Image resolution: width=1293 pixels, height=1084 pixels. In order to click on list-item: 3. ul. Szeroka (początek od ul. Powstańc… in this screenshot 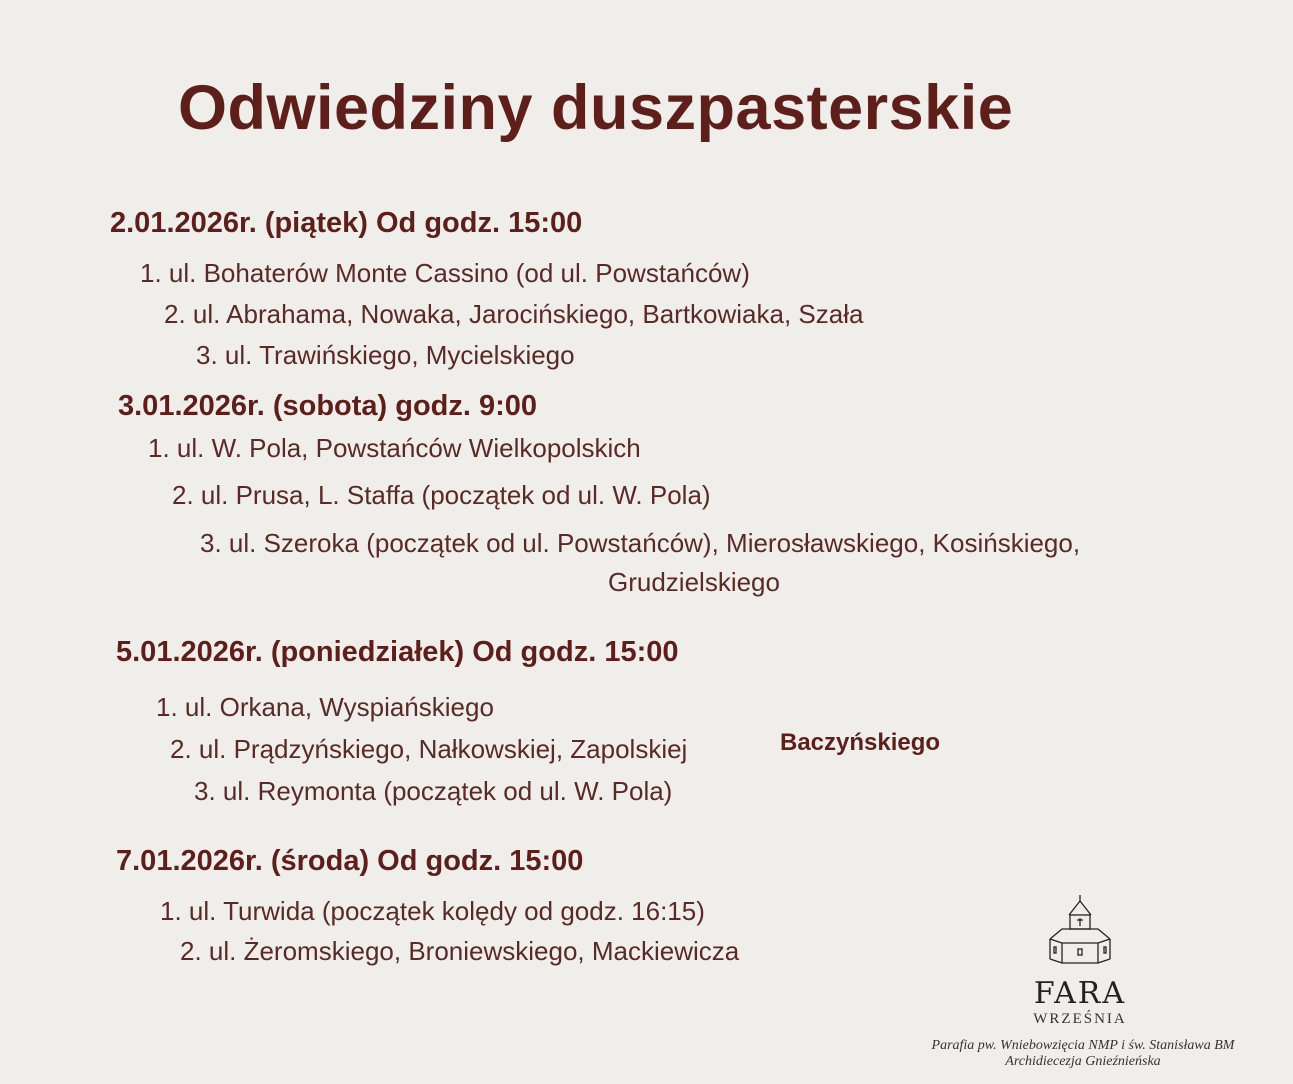, I will do `click(640, 543)`.